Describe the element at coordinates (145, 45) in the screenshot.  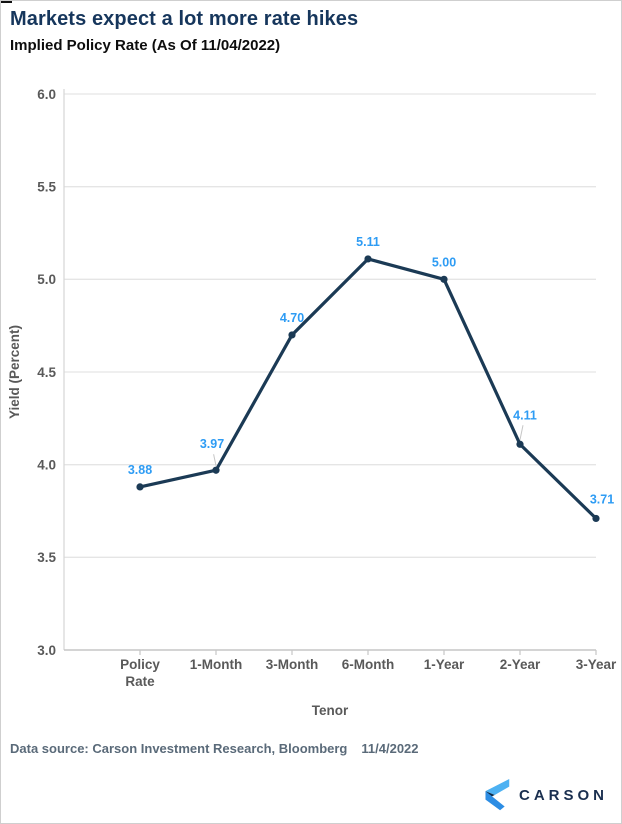
I see `chart-subtitle: Implied Policy Rate (As Of 11/04/2022)` at that location.